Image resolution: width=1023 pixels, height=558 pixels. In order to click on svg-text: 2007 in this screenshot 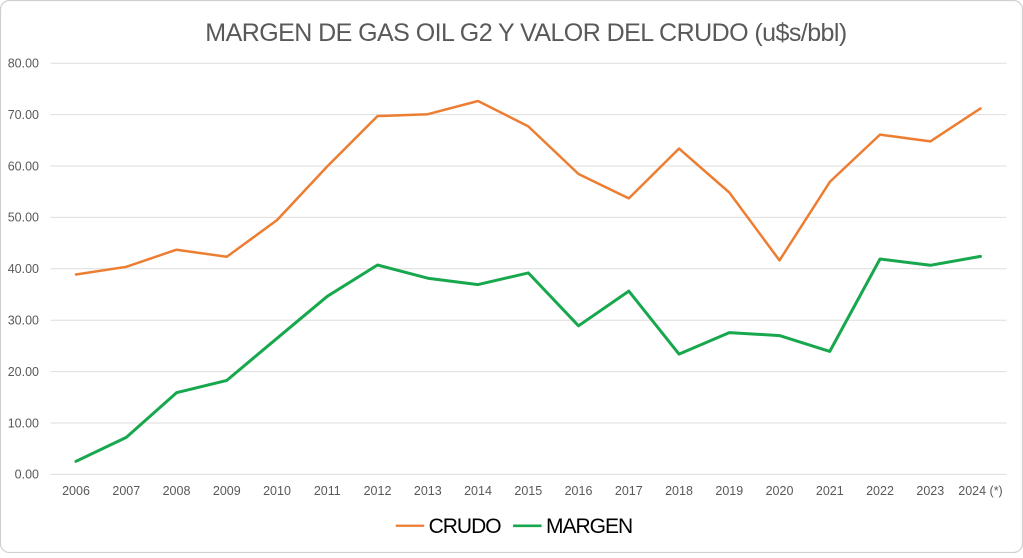, I will do `click(126, 491)`.